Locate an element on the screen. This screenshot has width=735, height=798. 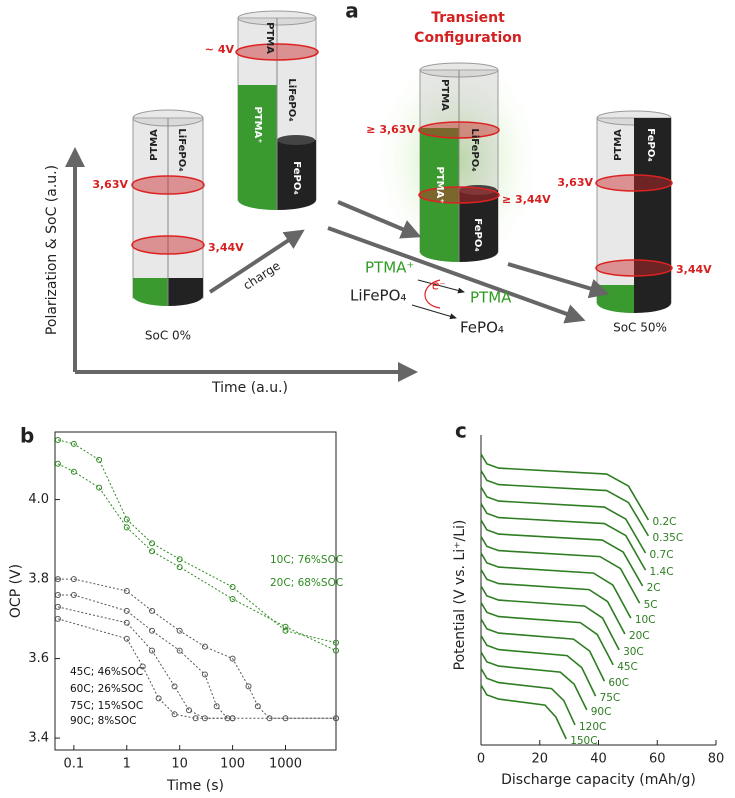
series-label: 75C is located at coordinates (610, 698).